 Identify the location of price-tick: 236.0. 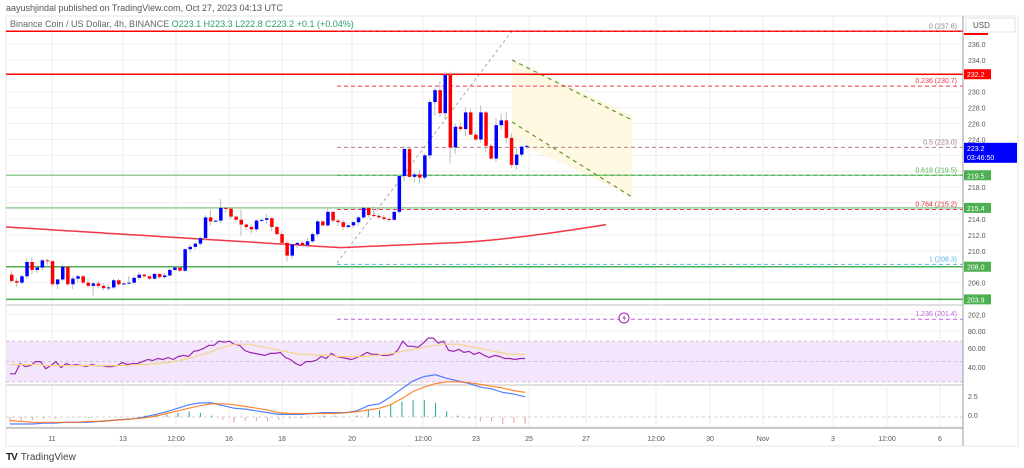
(977, 45).